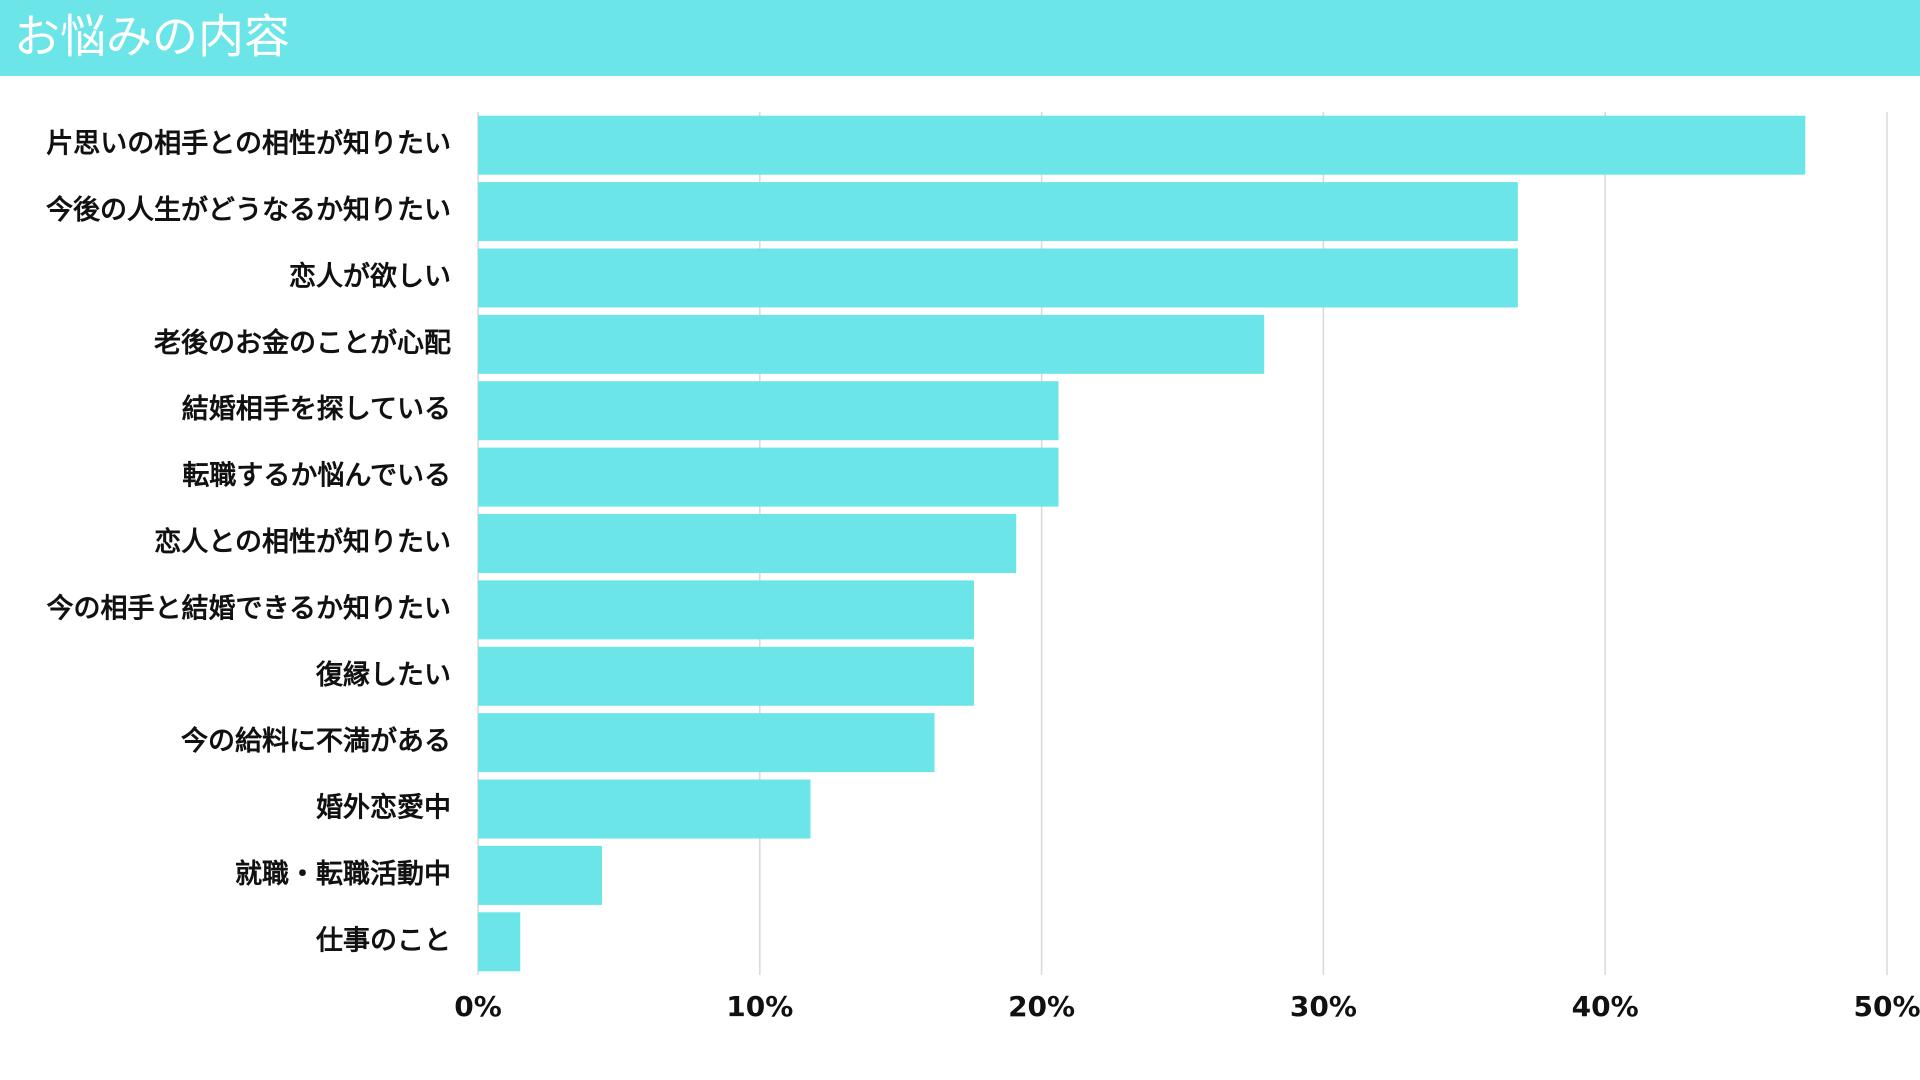 This screenshot has width=1920, height=1080. What do you see at coordinates (302, 343) in the screenshot?
I see `y-tick-label: 老後のお金のことが心配` at bounding box center [302, 343].